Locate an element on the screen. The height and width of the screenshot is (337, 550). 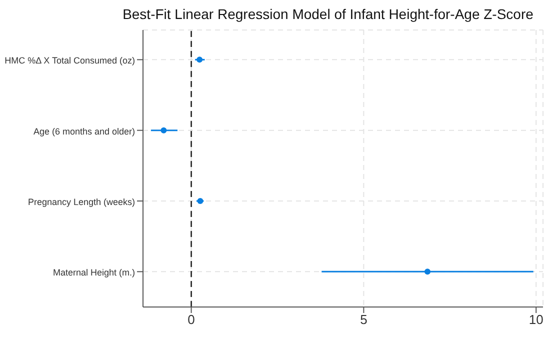
y-tick-label: HMC %Δ X Total Consumed (oz) is located at coordinates (69, 61).